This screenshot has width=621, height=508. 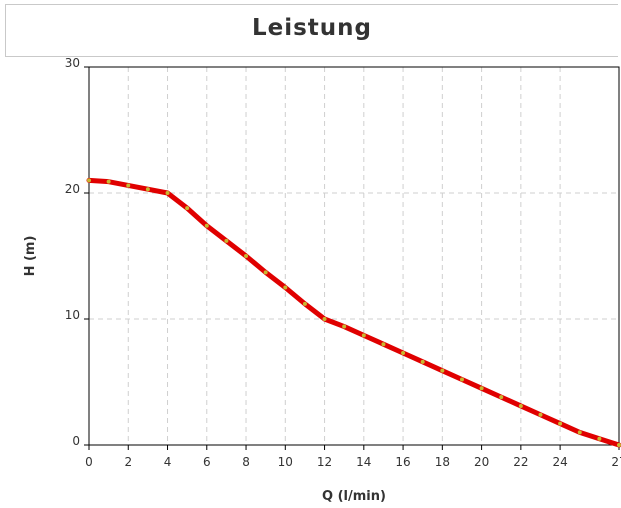 What do you see at coordinates (128, 462) in the screenshot?
I see `x-tick-label: 2` at bounding box center [128, 462].